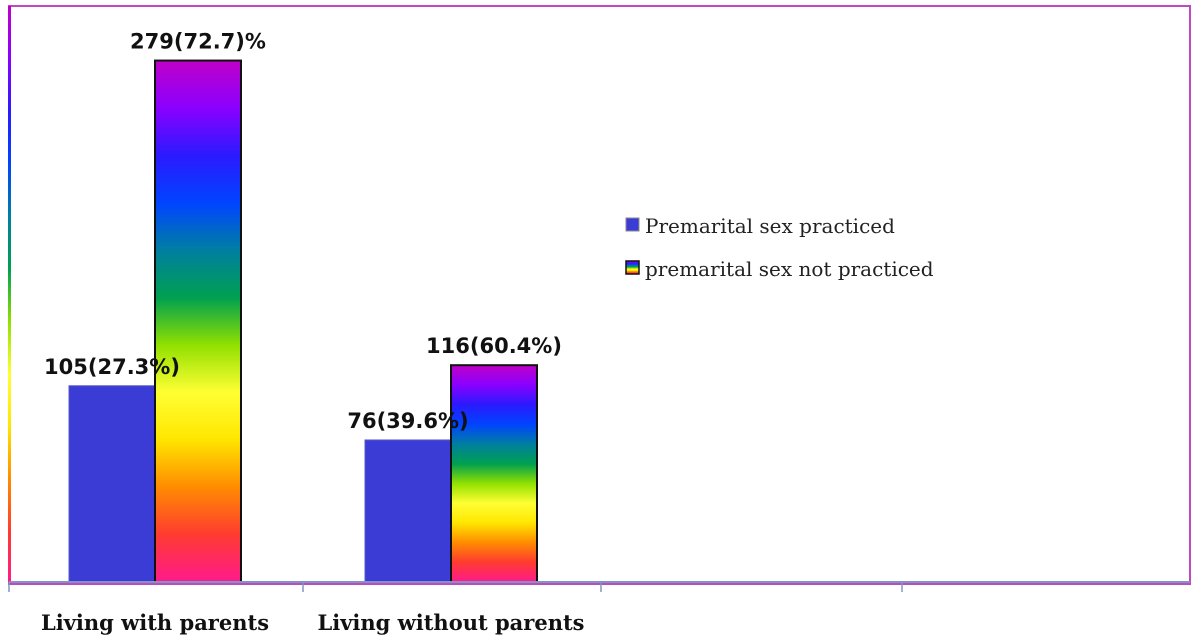 The height and width of the screenshot is (640, 1194). What do you see at coordinates (770, 226) in the screenshot?
I see `legend-label-practiced: Premarital sex practiced` at bounding box center [770, 226].